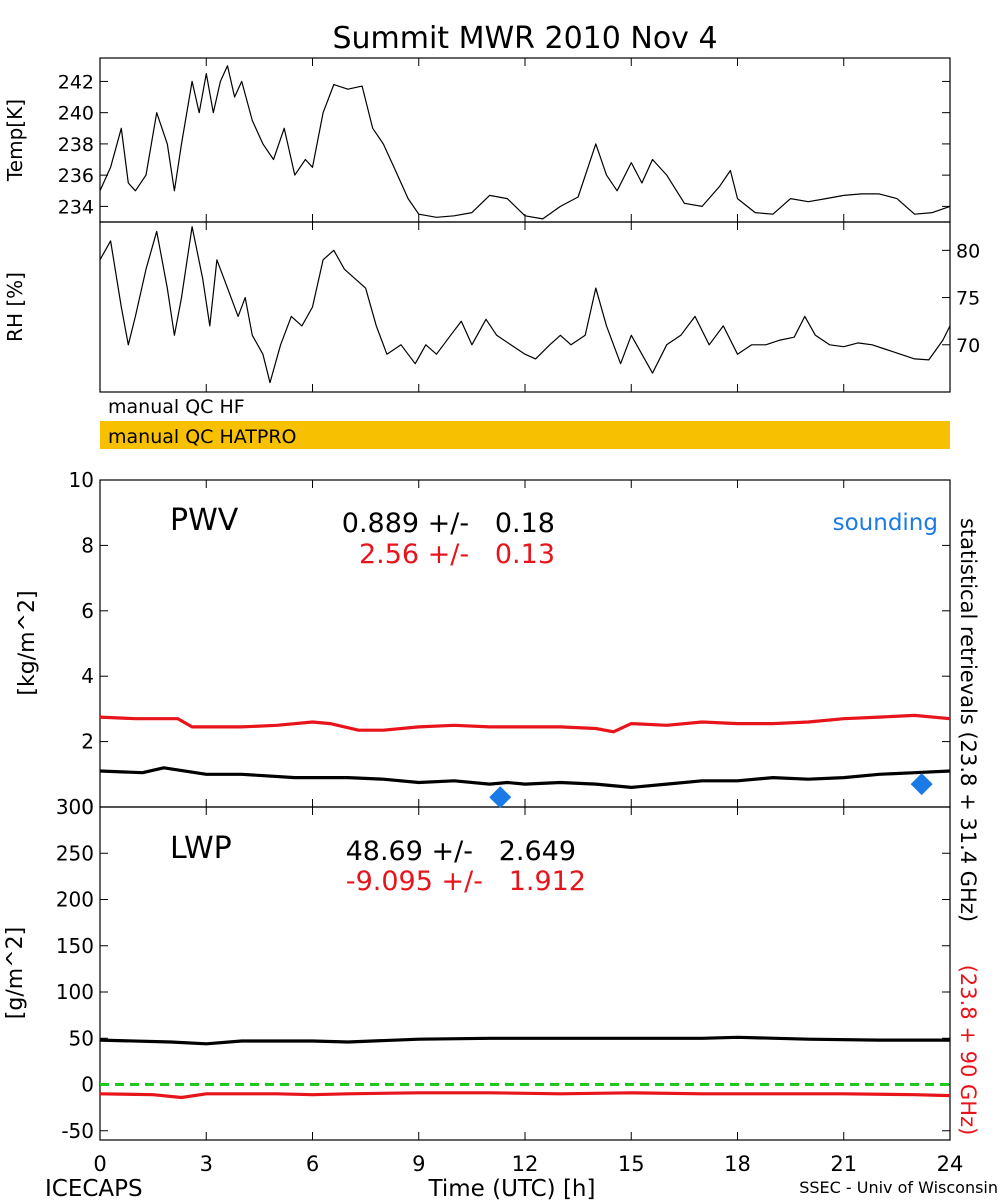 The image size is (1000, 1200). What do you see at coordinates (201, 848) in the screenshot?
I see `lwp-name: LWP` at bounding box center [201, 848].